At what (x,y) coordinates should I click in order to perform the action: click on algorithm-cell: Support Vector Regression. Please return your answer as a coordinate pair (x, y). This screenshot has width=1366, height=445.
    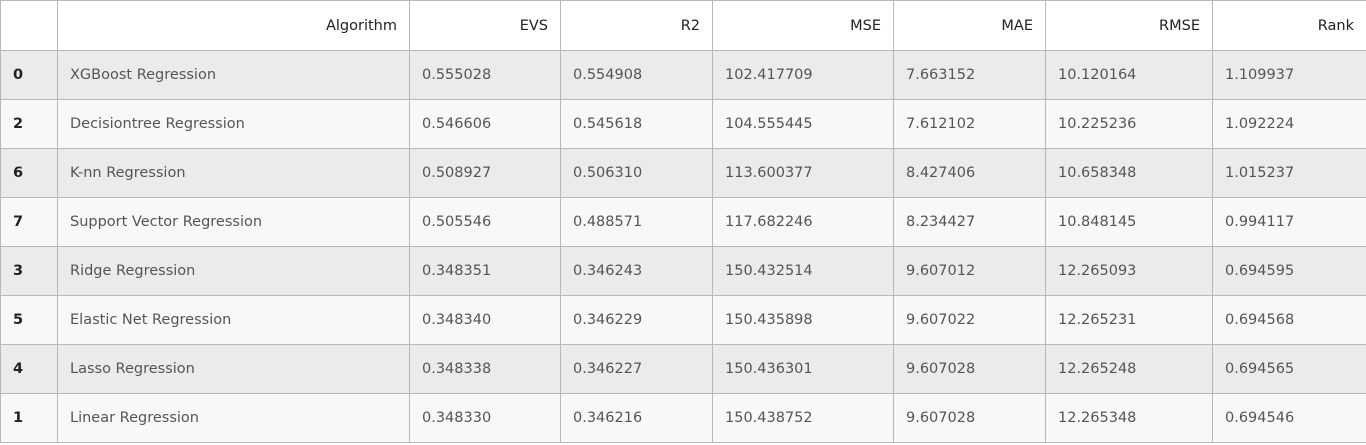
    Looking at the image, I should click on (233, 222).